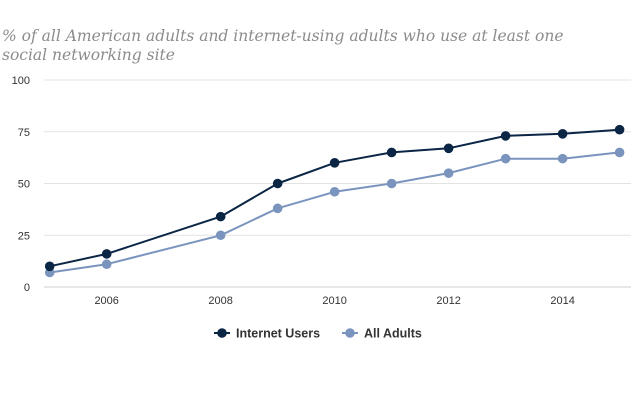 Image resolution: width=640 pixels, height=400 pixels. What do you see at coordinates (24, 185) in the screenshot?
I see `y-tick-label: 50` at bounding box center [24, 185].